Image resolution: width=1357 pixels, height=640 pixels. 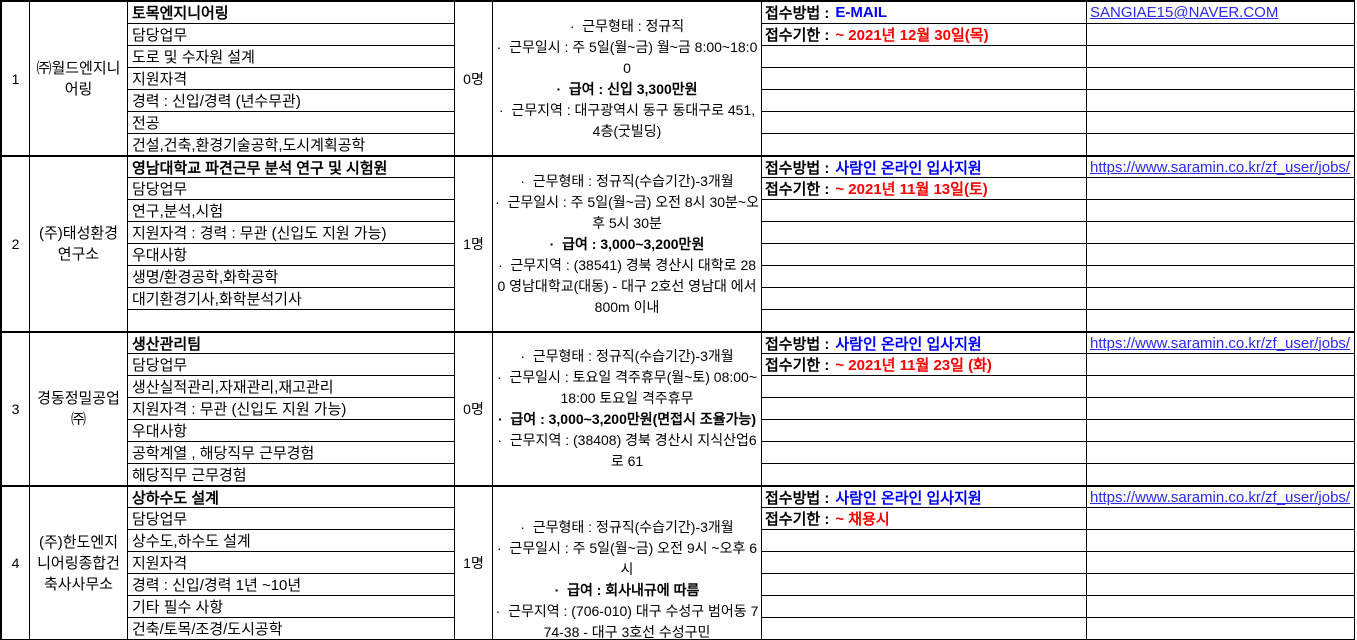 I want to click on job-detail: 연구,분석,시험, so click(x=291, y=211).